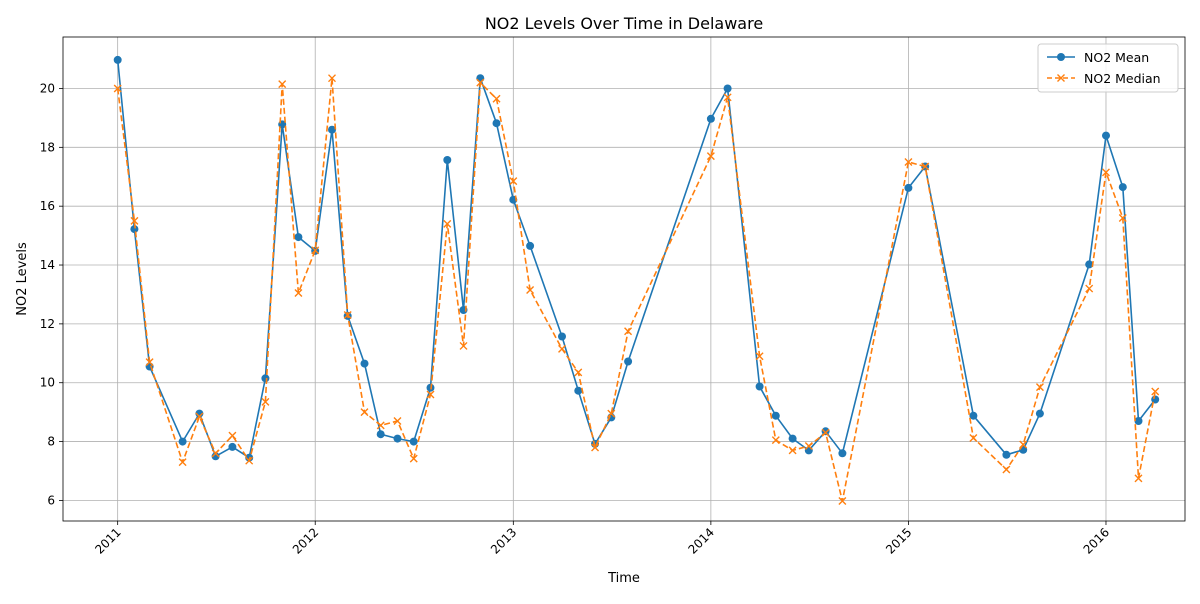 This screenshot has width=1200, height=604. What do you see at coordinates (1116, 57) in the screenshot?
I see `legend-mean-label: NO2 Mean` at bounding box center [1116, 57].